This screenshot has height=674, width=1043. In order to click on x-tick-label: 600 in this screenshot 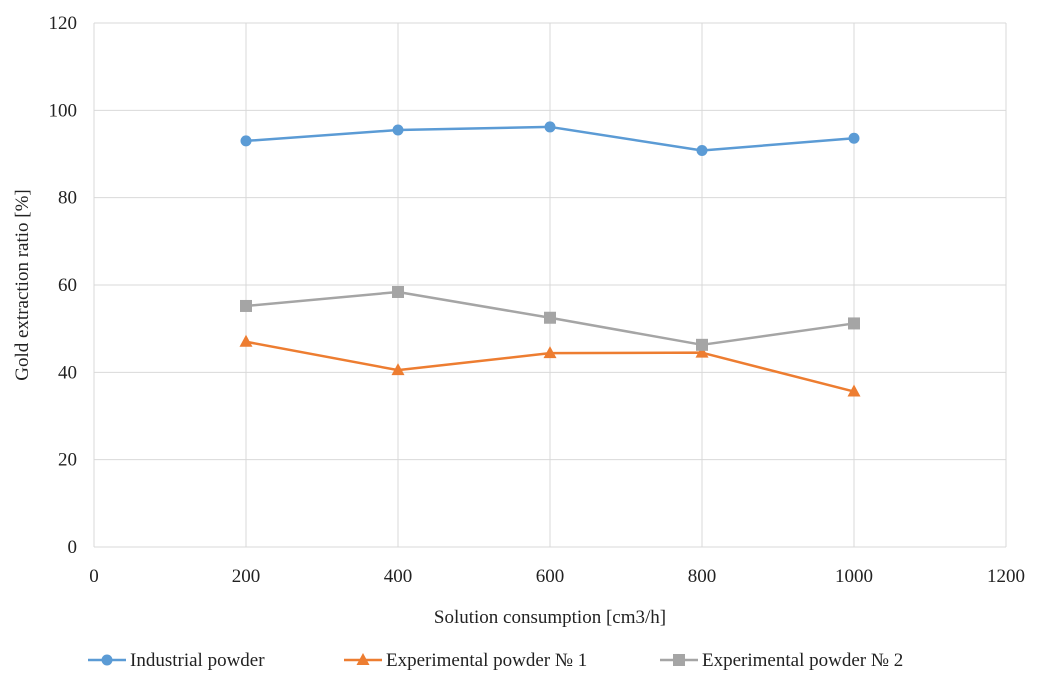, I will do `click(550, 576)`.